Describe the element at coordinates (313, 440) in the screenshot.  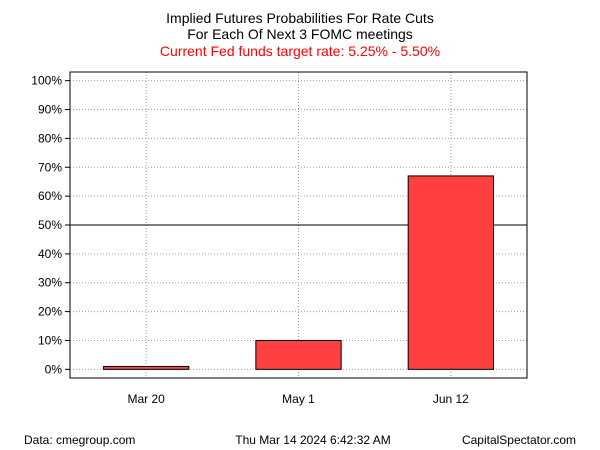
I see `footer-timestamp: Thu Mar 14 2024 6:42:32 AM` at that location.